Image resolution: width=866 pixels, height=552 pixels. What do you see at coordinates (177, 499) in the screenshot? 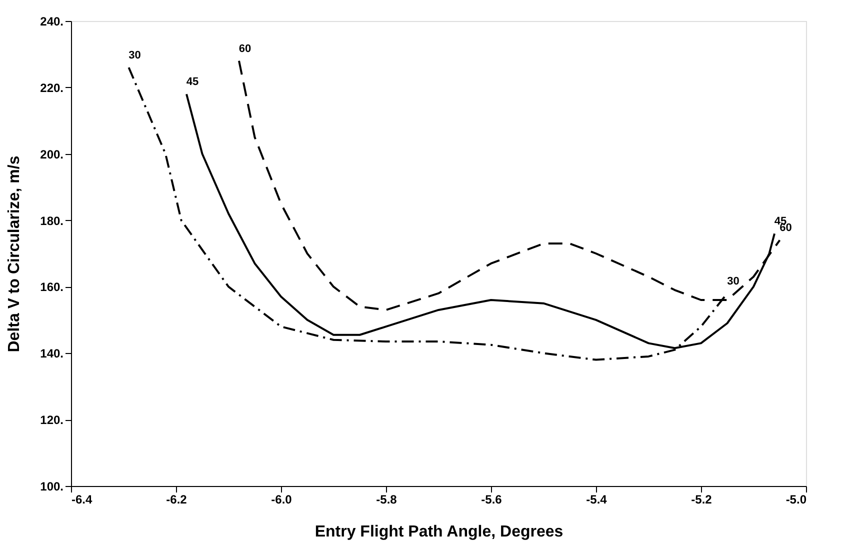
I see `x-tick-label: -6.2` at bounding box center [177, 499].